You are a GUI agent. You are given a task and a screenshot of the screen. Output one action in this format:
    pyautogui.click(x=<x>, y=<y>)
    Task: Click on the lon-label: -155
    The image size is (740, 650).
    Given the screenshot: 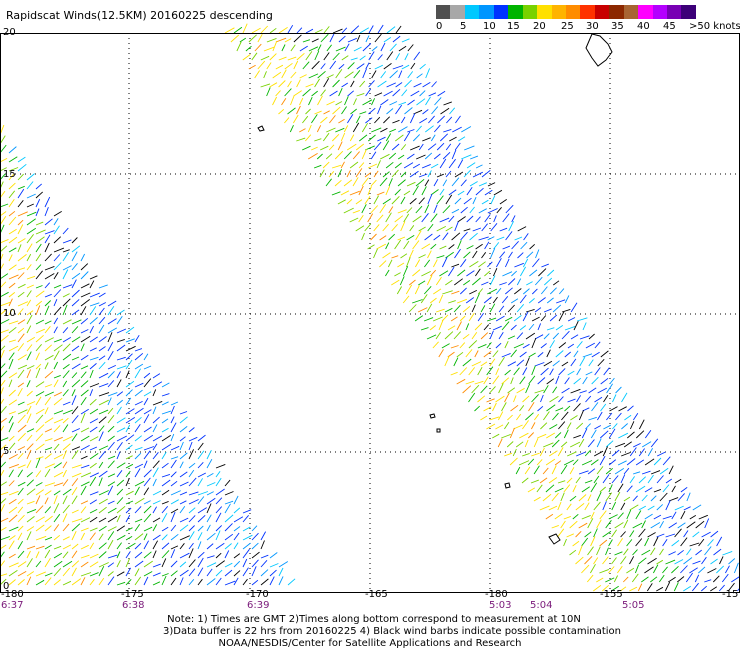 What is the action you would take?
    pyautogui.click(x=611, y=594)
    